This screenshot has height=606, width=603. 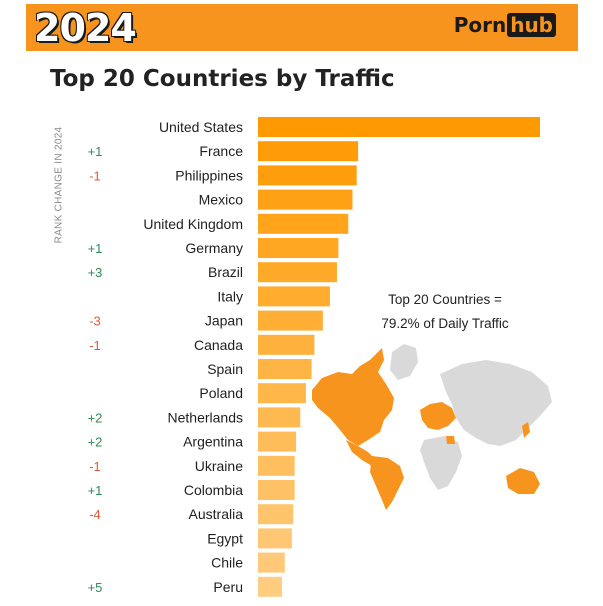 What do you see at coordinates (225, 538) in the screenshot?
I see `category-label: Egypt` at bounding box center [225, 538].